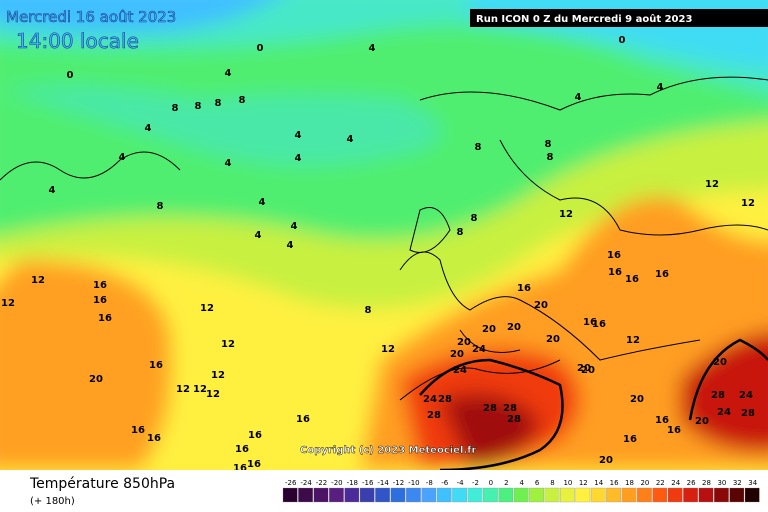 This screenshot has width=768, height=512. What do you see at coordinates (70, 75) in the screenshot?
I see `map-label: 0` at bounding box center [70, 75].